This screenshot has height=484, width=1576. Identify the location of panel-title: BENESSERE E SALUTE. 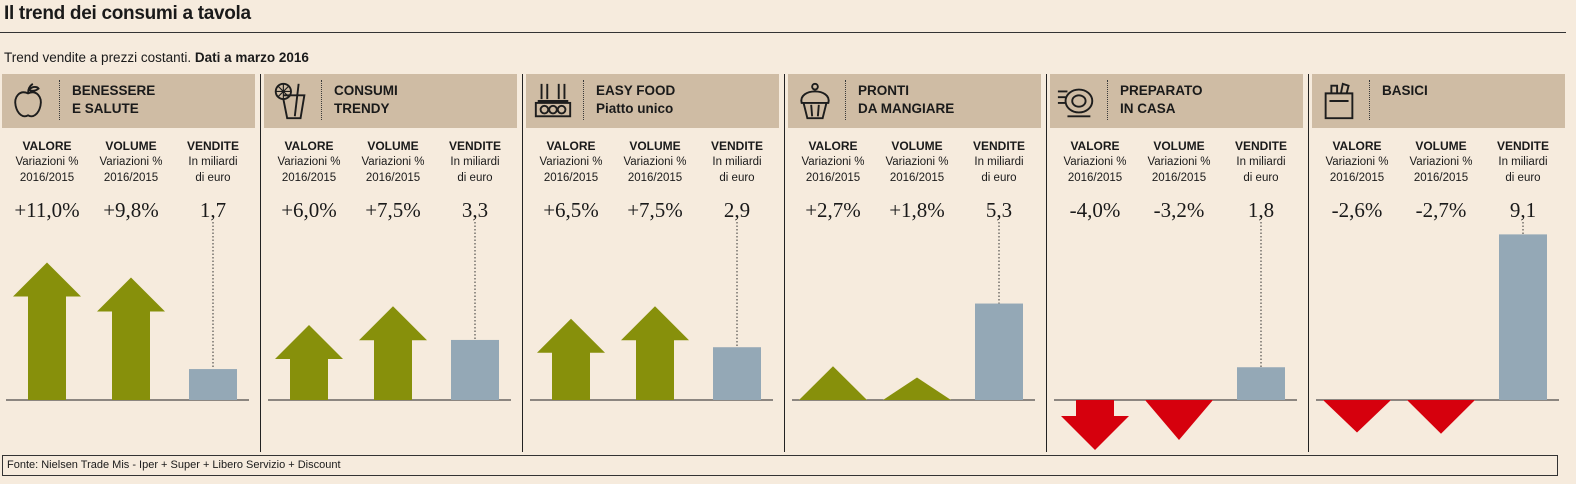
(113, 100).